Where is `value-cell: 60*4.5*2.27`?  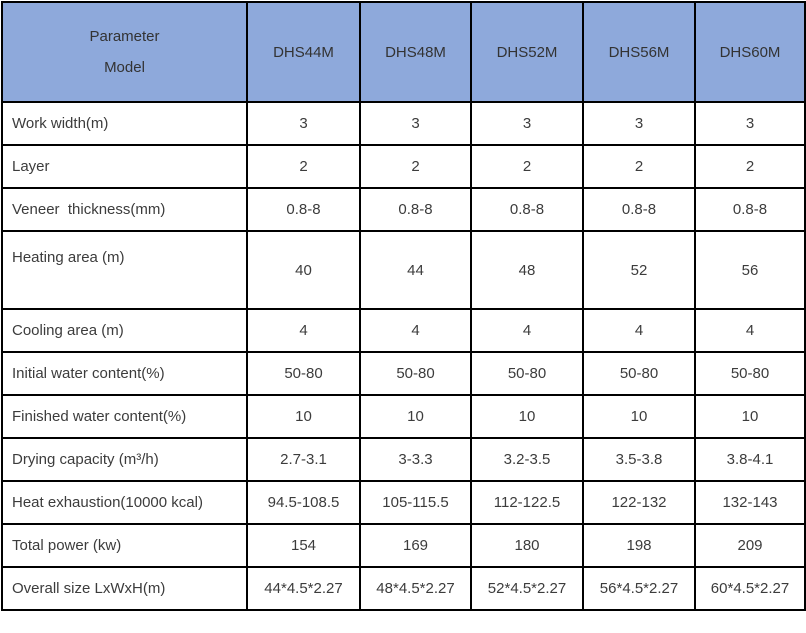 value-cell: 60*4.5*2.27 is located at coordinates (750, 588).